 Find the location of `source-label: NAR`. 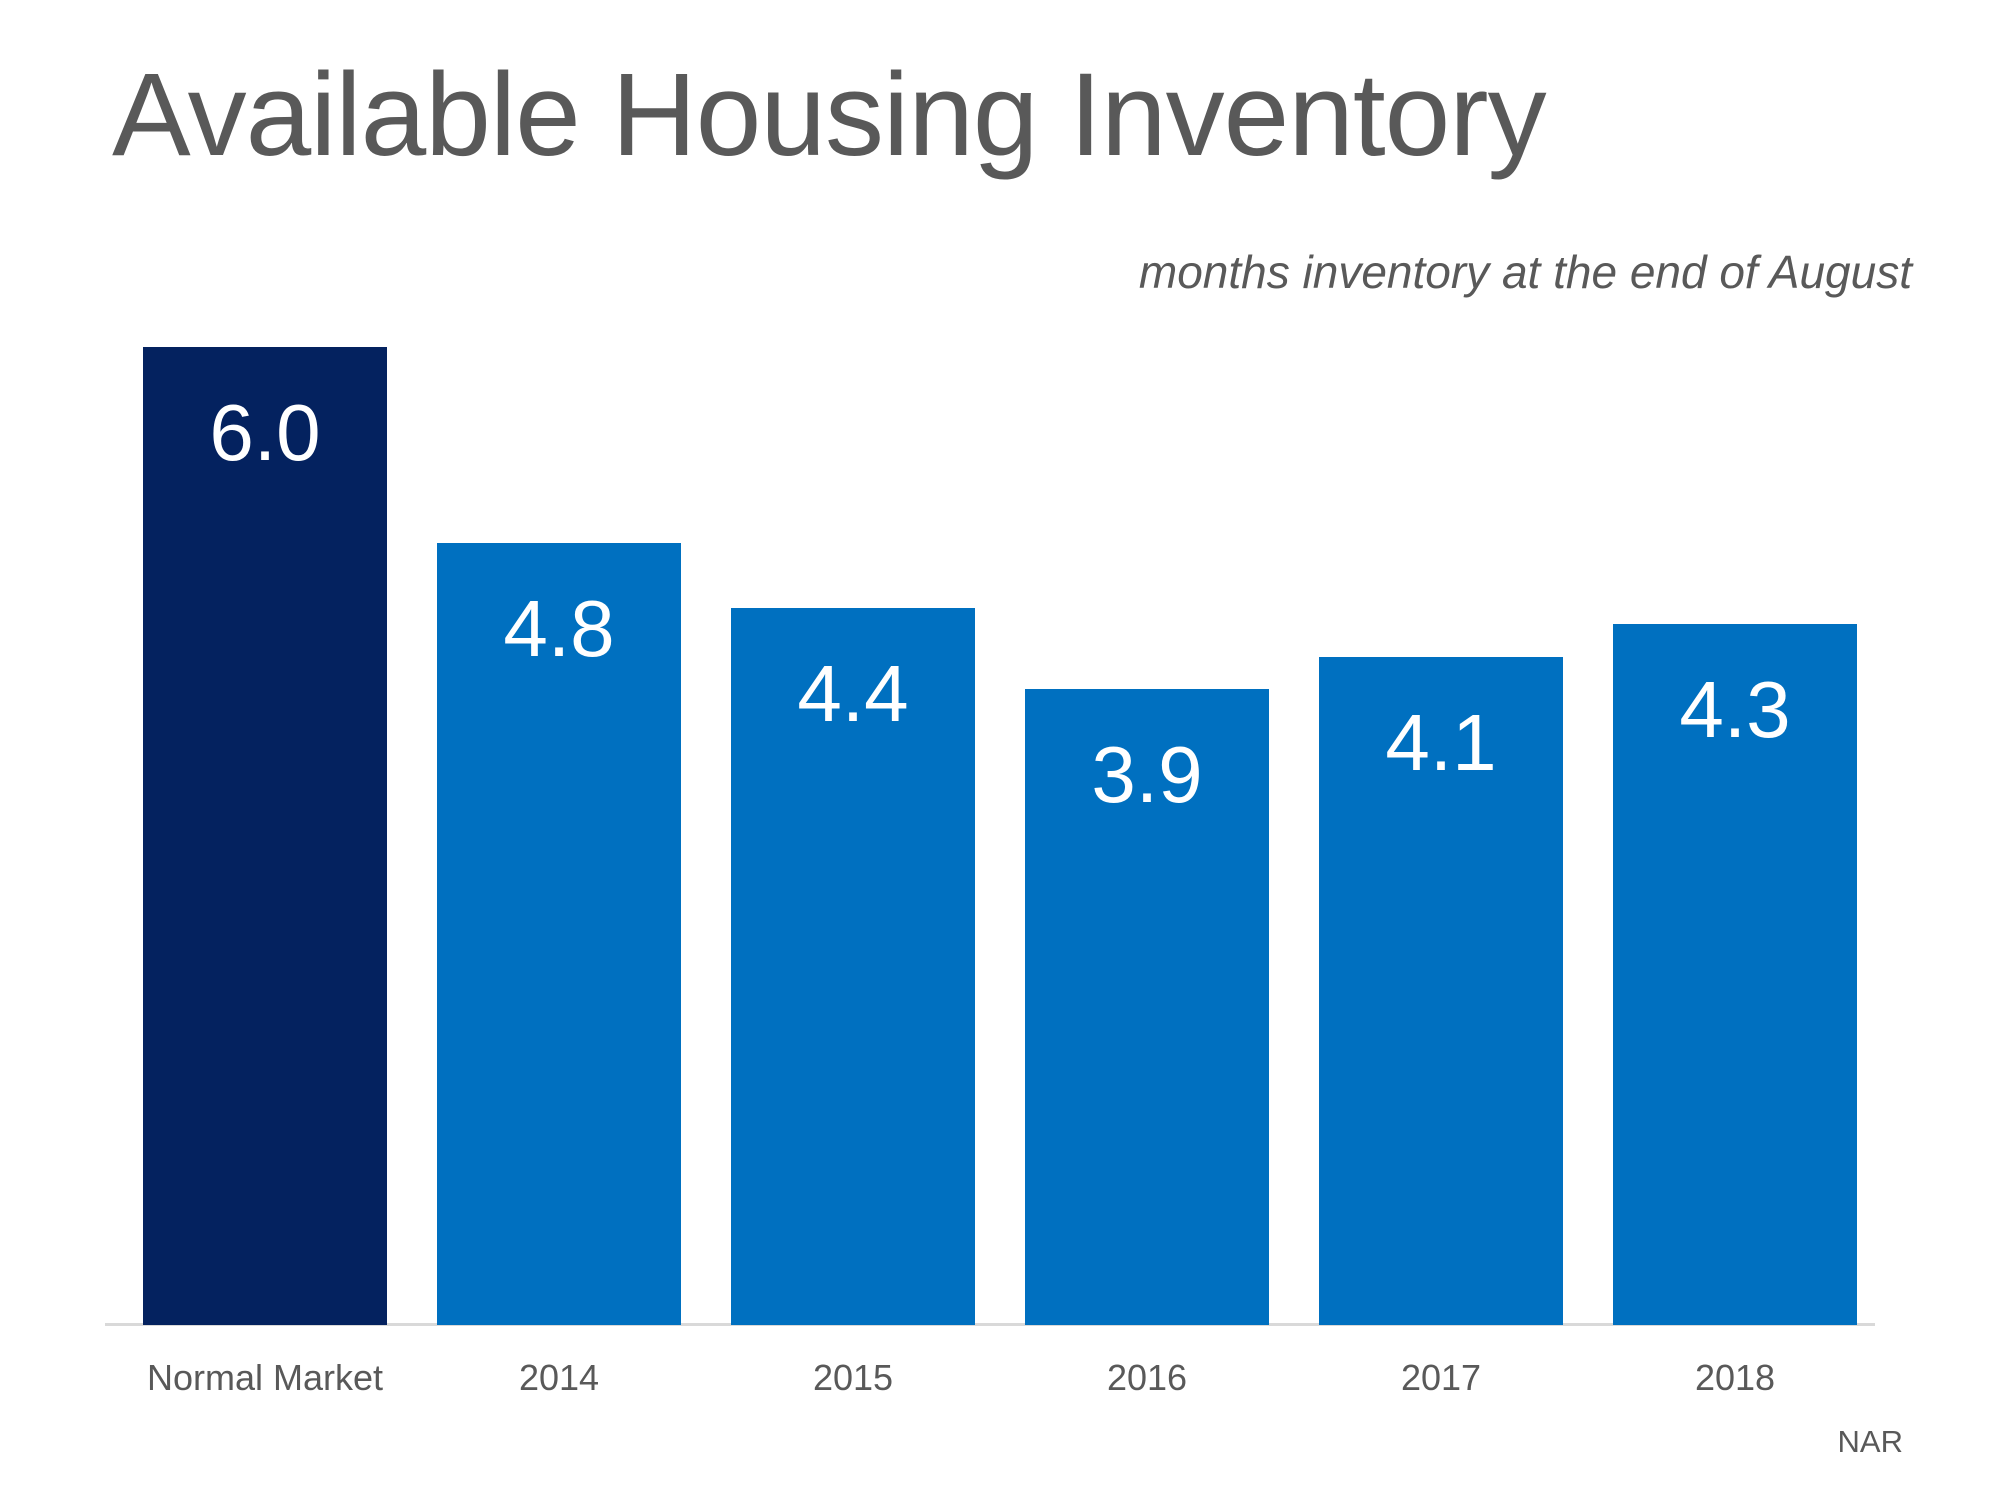

source-label: NAR is located at coordinates (1870, 1441).